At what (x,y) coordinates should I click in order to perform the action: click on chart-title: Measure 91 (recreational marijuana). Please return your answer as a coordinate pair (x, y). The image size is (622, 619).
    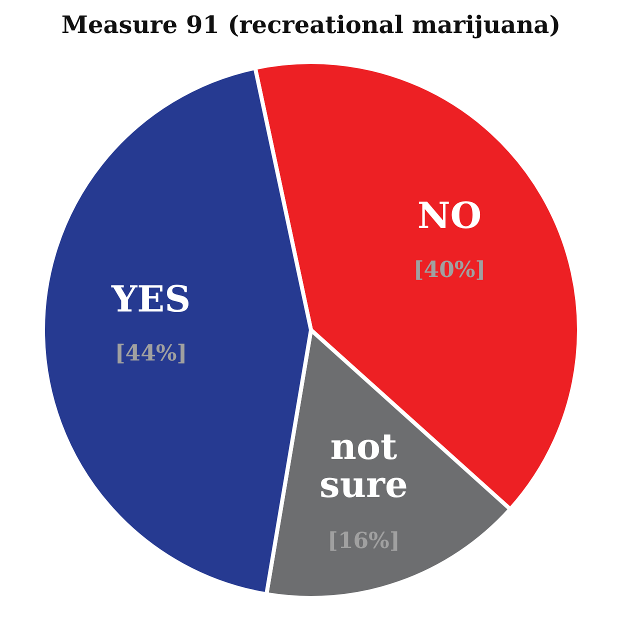
    Looking at the image, I should click on (311, 24).